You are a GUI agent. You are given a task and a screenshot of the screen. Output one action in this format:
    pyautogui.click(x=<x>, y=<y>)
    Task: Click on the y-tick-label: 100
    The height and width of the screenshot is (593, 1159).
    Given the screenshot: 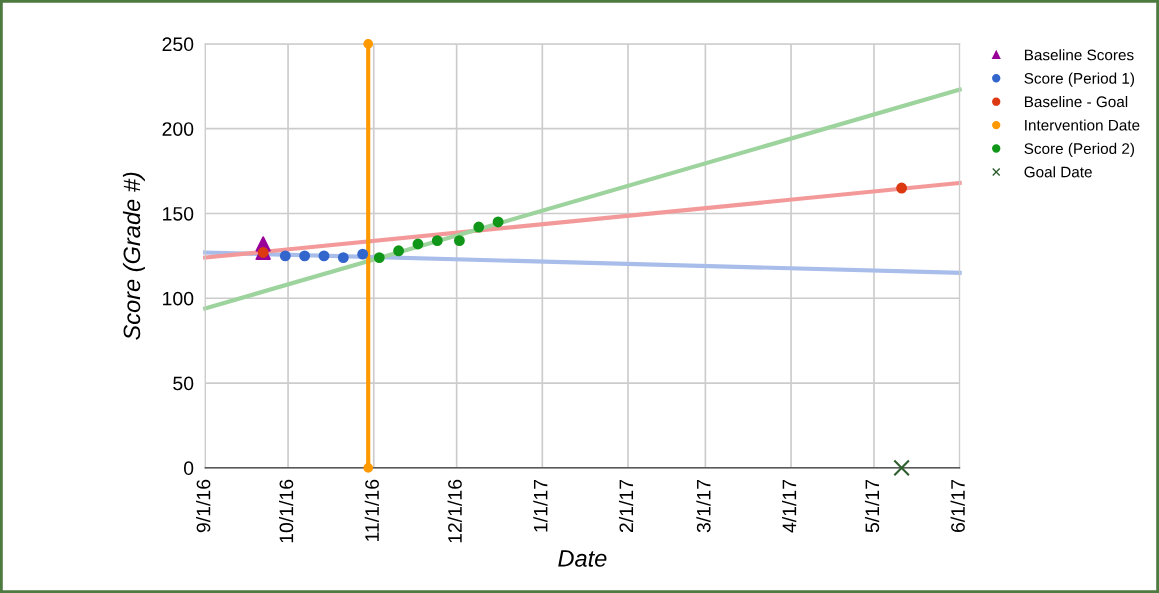 What is the action you would take?
    pyautogui.click(x=178, y=298)
    